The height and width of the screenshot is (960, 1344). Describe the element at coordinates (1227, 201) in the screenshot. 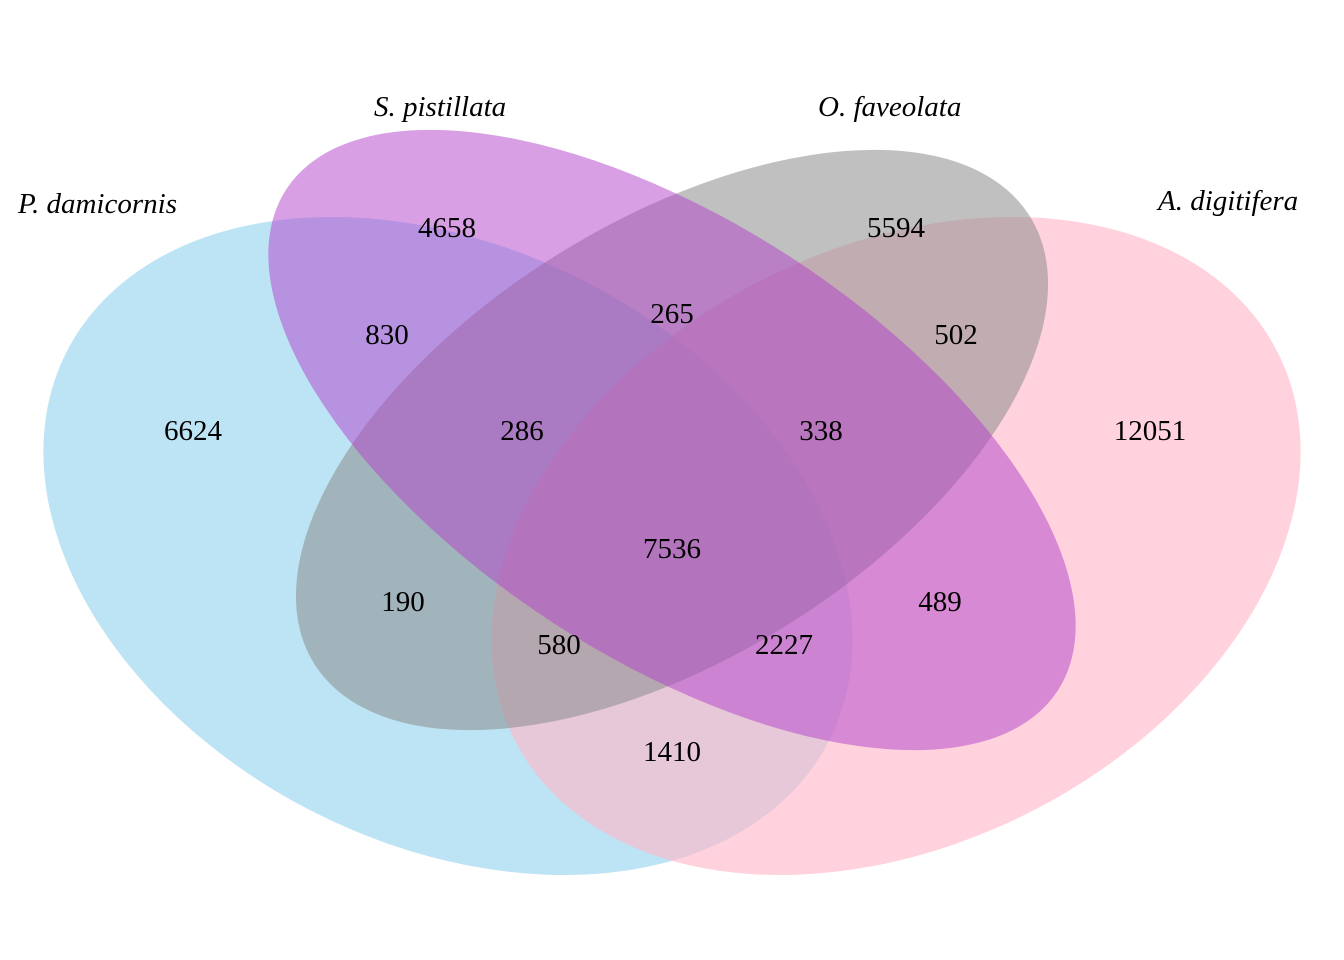

I see `set-label-a-digitifera: A. digitifera` at that location.